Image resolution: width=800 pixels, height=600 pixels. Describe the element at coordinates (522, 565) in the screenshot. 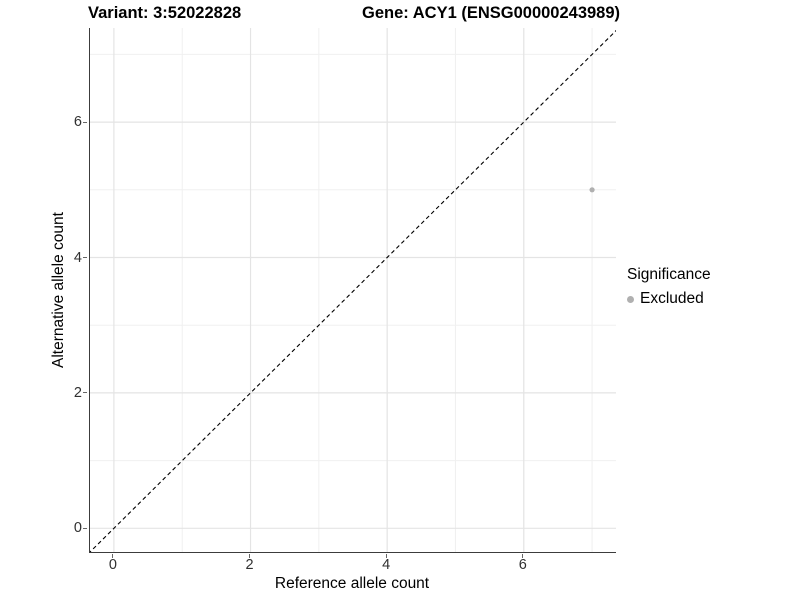

I see `x-tick-label: 6` at that location.